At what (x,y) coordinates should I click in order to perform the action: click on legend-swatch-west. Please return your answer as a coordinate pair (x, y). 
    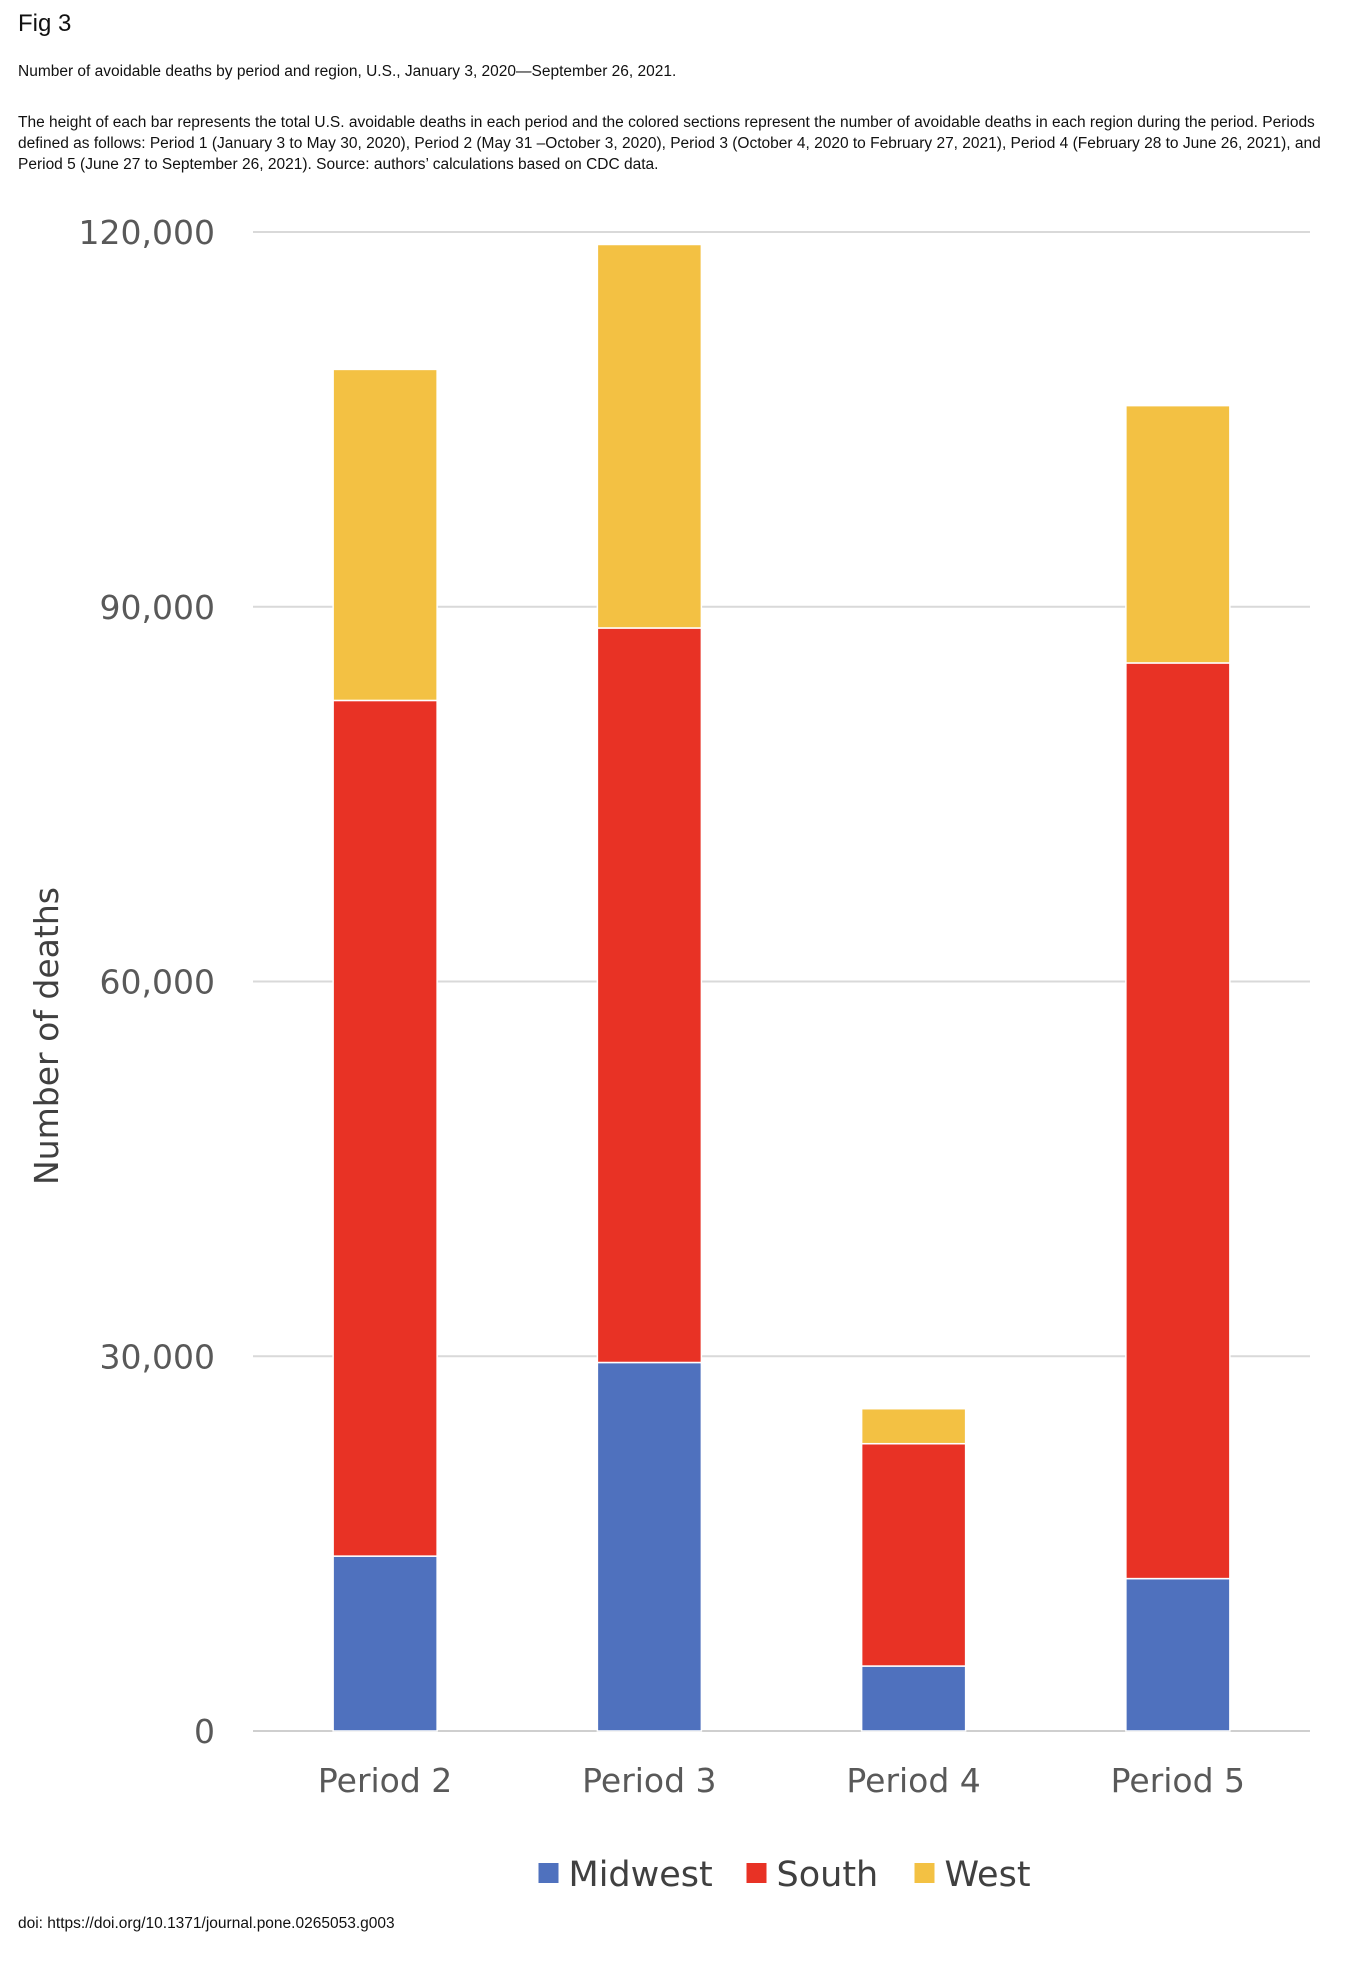
    Looking at the image, I should click on (924, 1873).